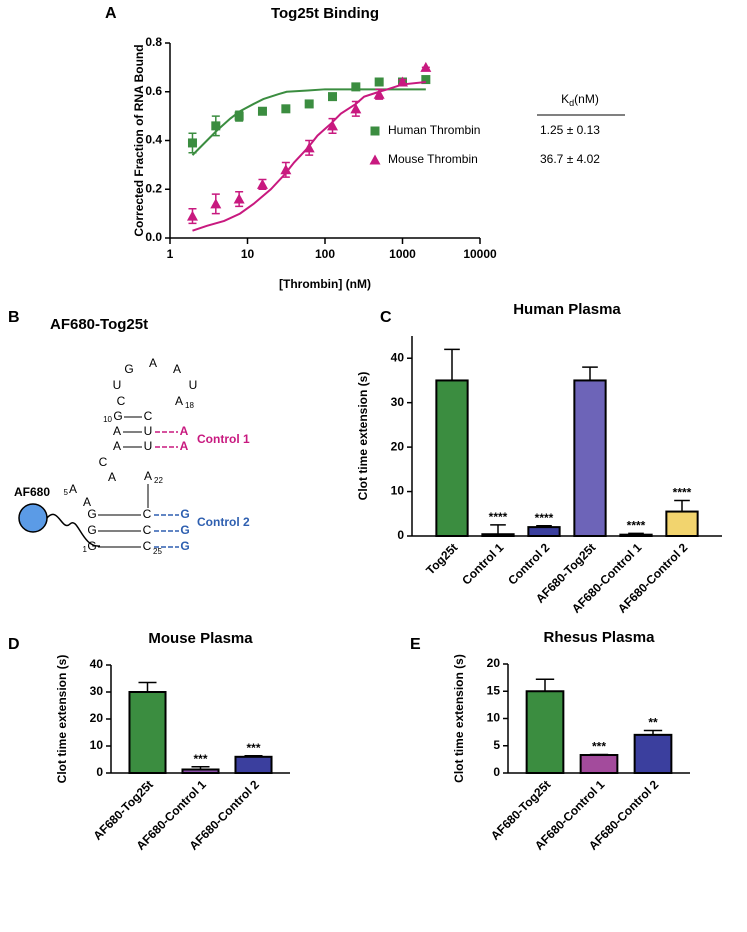 The image size is (747, 932). Describe the element at coordinates (308, 122) in the screenshot. I see `fit-line` at that location.